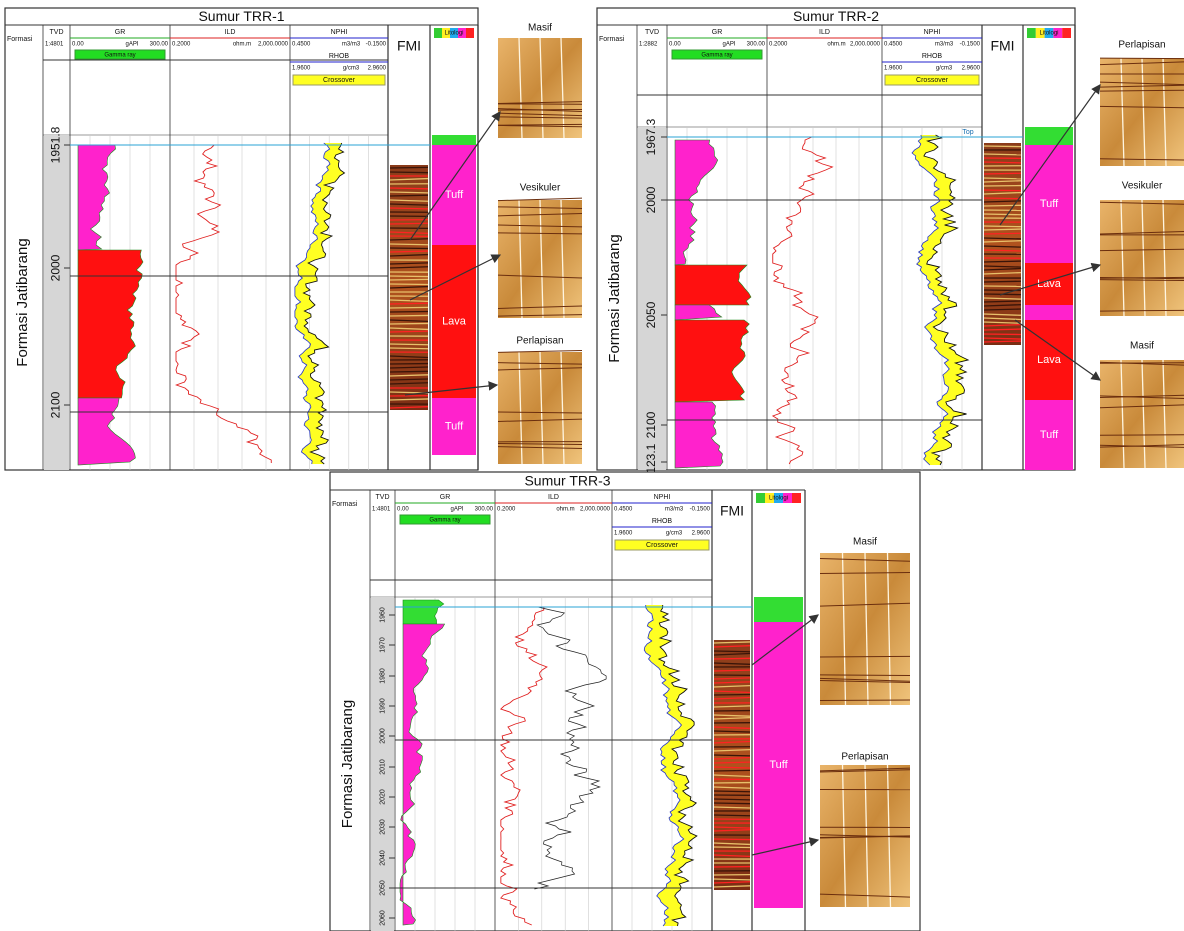 This screenshot has width=1184, height=931. Describe the element at coordinates (623, 510) in the screenshot. I see `label: 0.4500` at that location.